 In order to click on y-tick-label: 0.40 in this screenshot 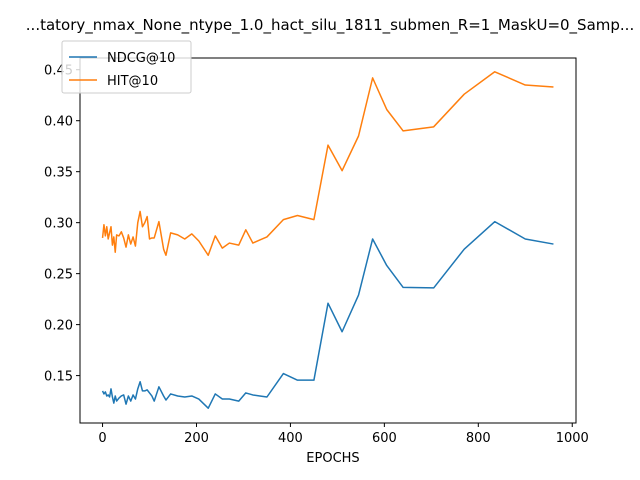, I will do `click(58, 122)`.